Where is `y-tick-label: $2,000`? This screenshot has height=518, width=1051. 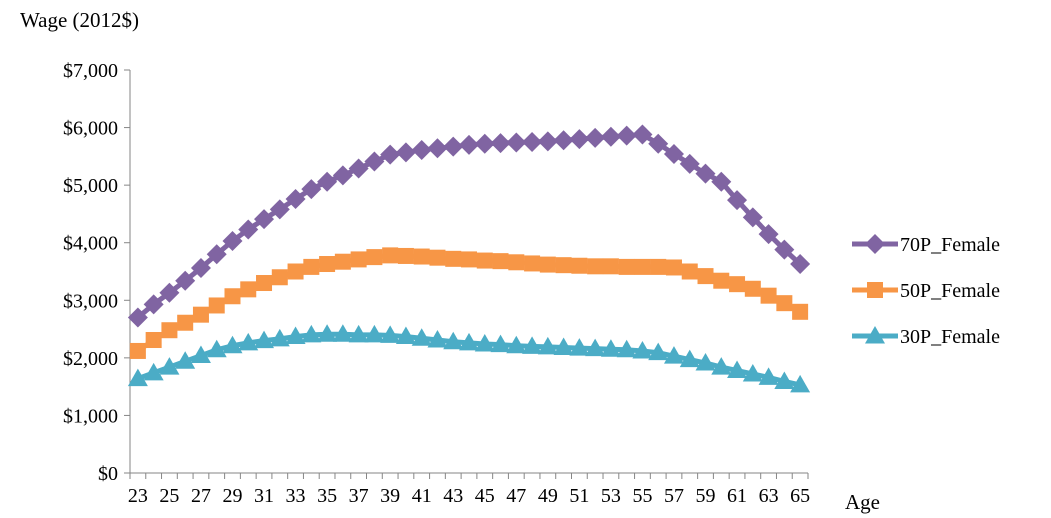 y-tick-label: $2,000 is located at coordinates (90, 359).